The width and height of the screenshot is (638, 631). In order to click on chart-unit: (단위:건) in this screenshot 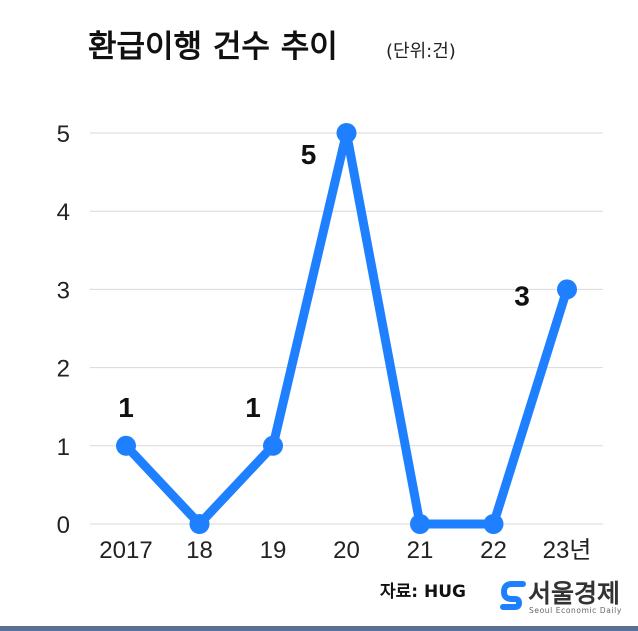, I will do `click(421, 51)`.